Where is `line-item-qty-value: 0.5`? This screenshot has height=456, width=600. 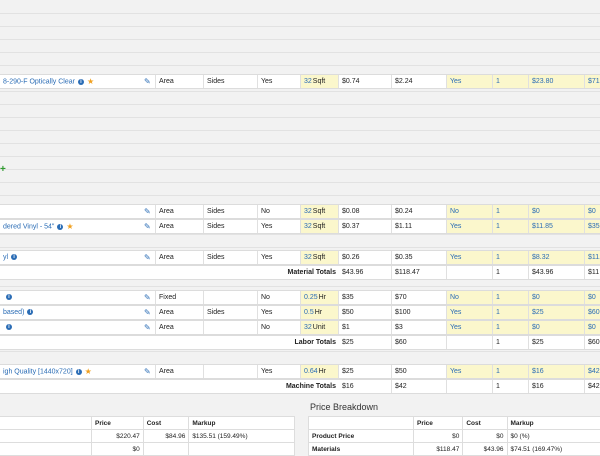 line-item-qty-value: 0.5 is located at coordinates (309, 312).